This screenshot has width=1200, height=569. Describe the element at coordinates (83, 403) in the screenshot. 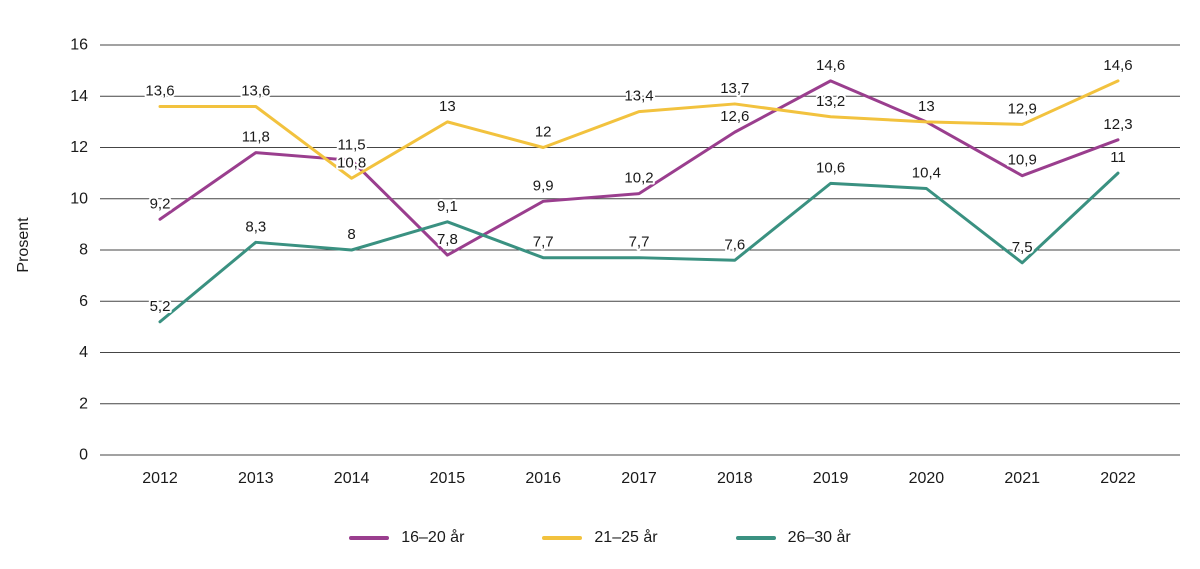

I see `y-tick-label: 2` at that location.